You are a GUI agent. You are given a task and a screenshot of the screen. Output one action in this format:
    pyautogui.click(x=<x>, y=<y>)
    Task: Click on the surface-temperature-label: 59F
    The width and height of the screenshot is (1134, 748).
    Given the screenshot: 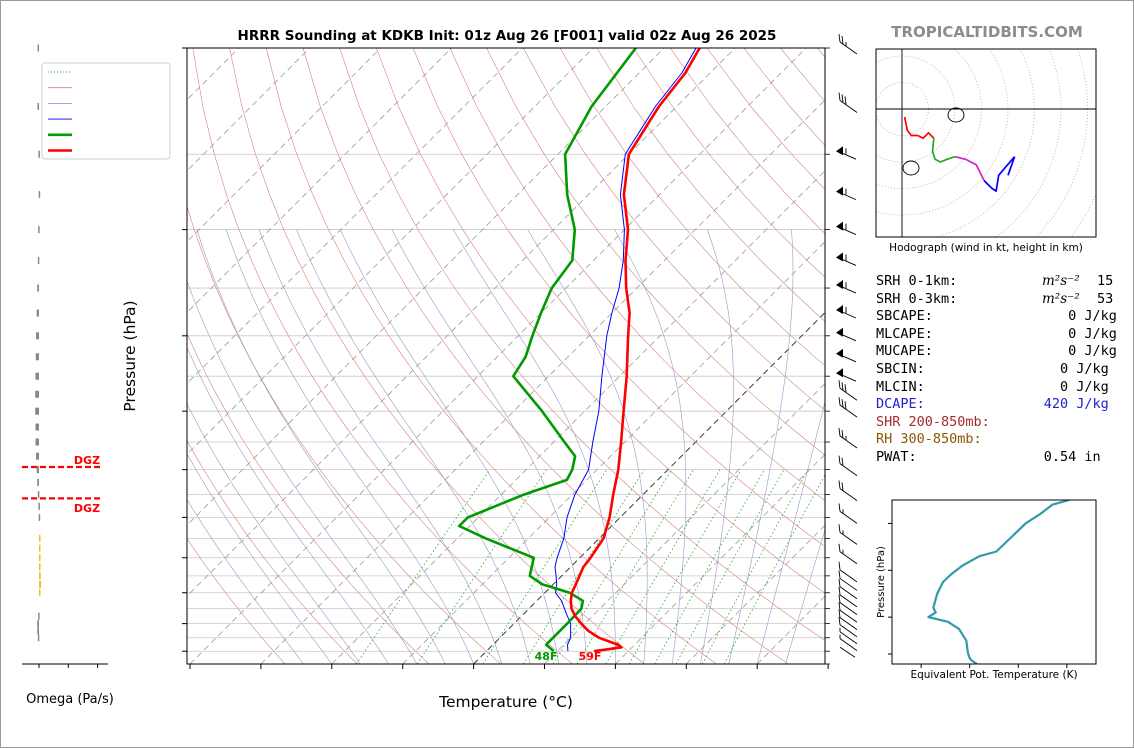 What is the action you would take?
    pyautogui.click(x=590, y=656)
    